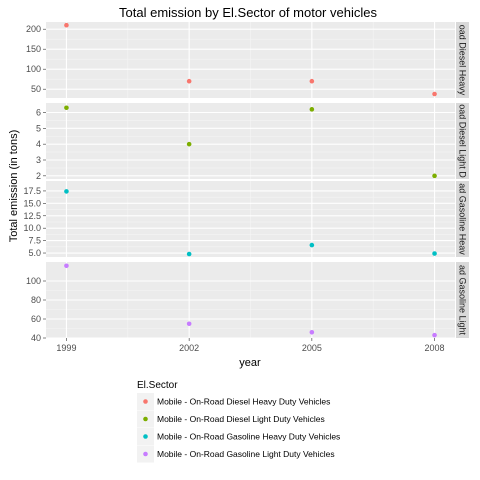 The image size is (480, 480). What do you see at coordinates (36, 89) in the screenshot?
I see `y-tick-label: 50` at bounding box center [36, 89].